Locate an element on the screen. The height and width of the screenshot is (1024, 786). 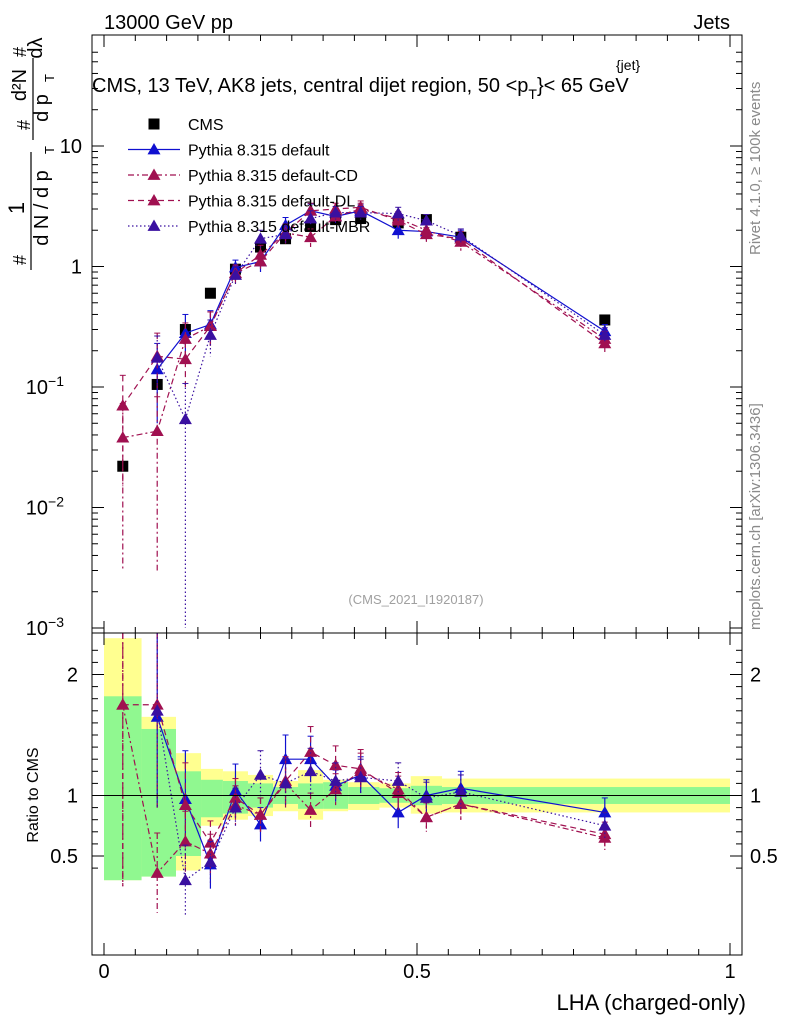
ratio-ytick-label-right-0: 2 is located at coordinates (755, 676).